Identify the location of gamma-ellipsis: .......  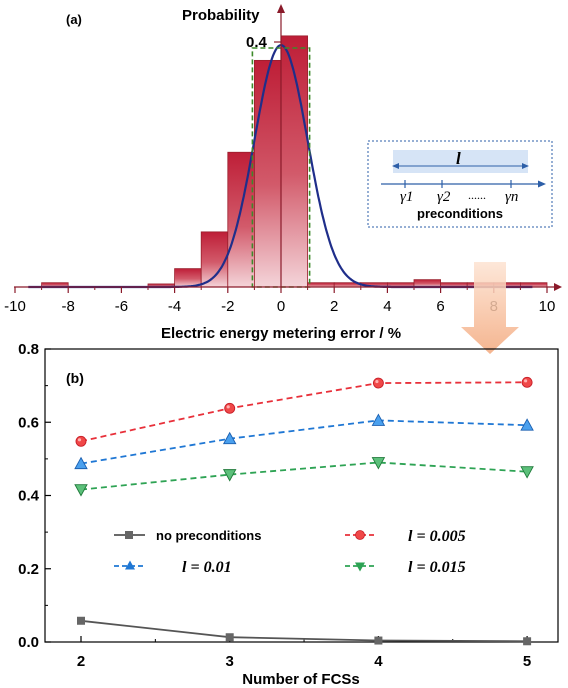
(477, 195).